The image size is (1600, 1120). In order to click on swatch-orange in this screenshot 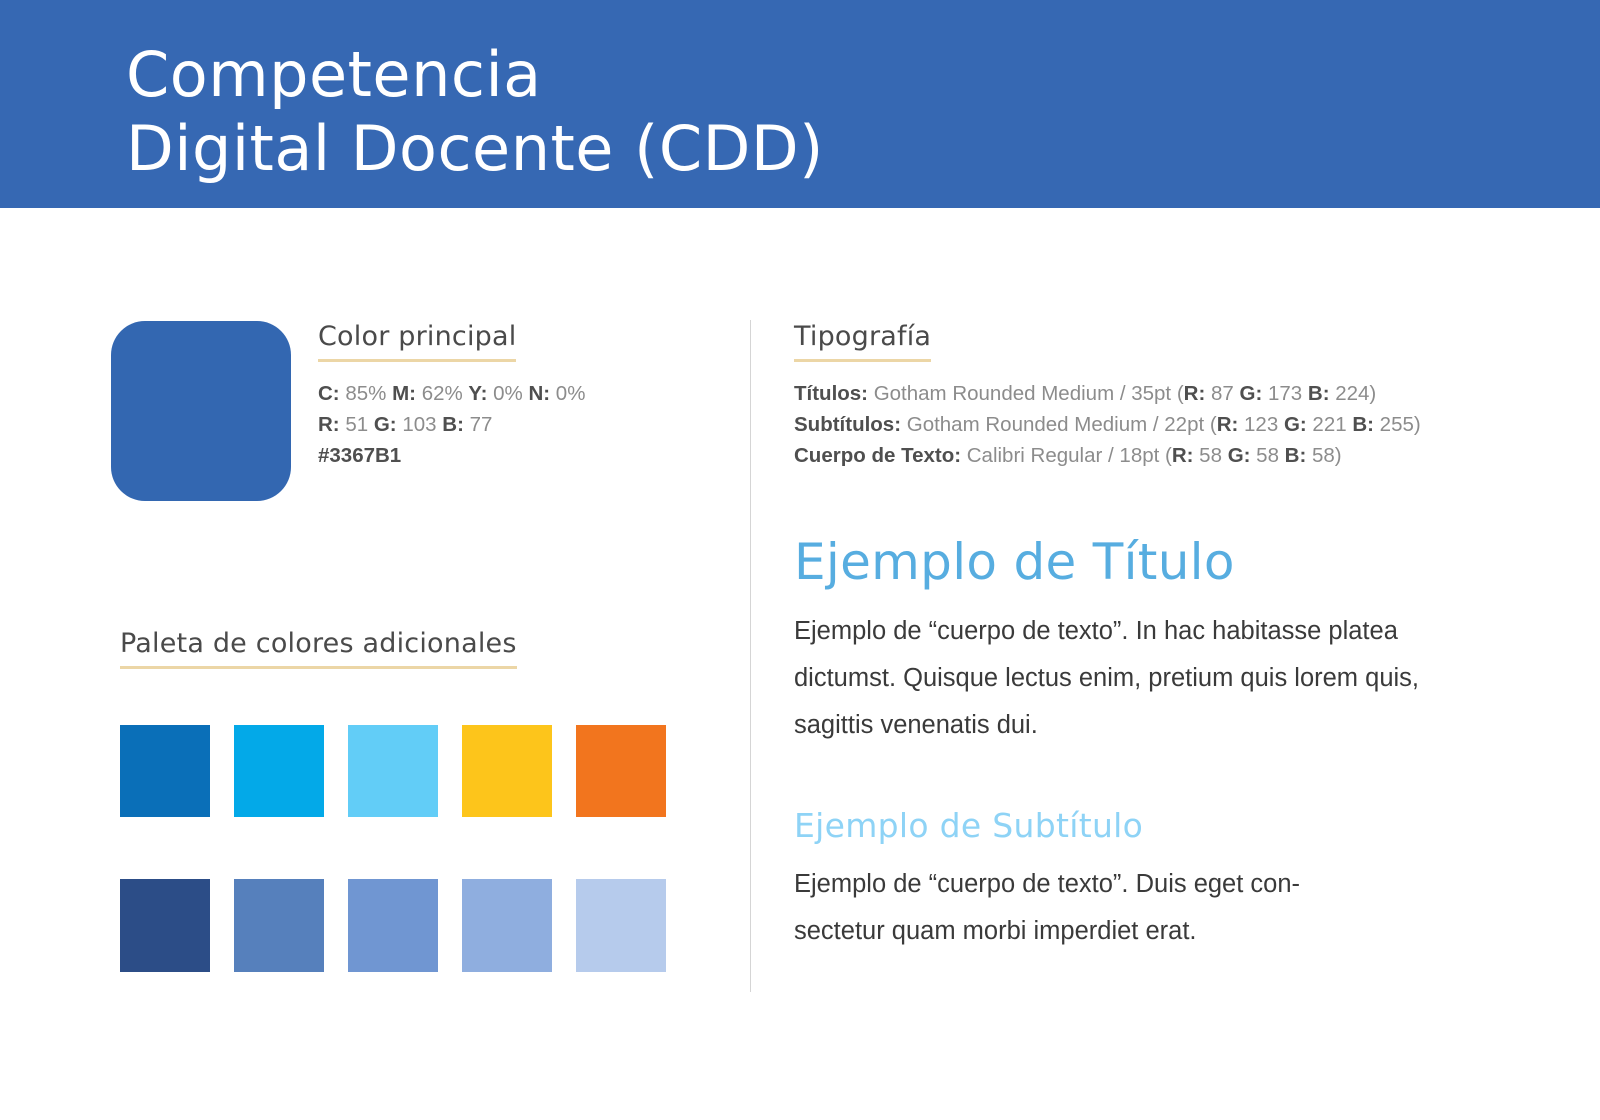, I will do `click(621, 771)`.